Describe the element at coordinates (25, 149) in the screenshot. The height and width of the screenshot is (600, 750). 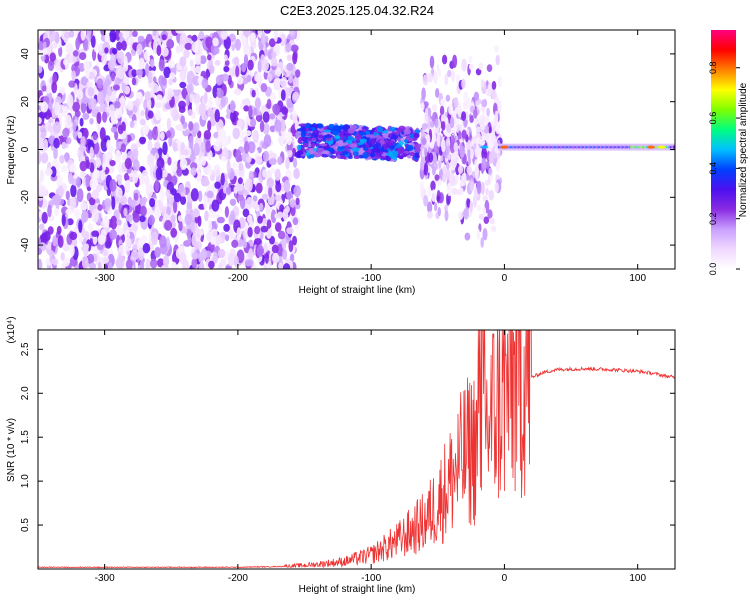
I see `spectrogram-y-tick-label: 0` at that location.